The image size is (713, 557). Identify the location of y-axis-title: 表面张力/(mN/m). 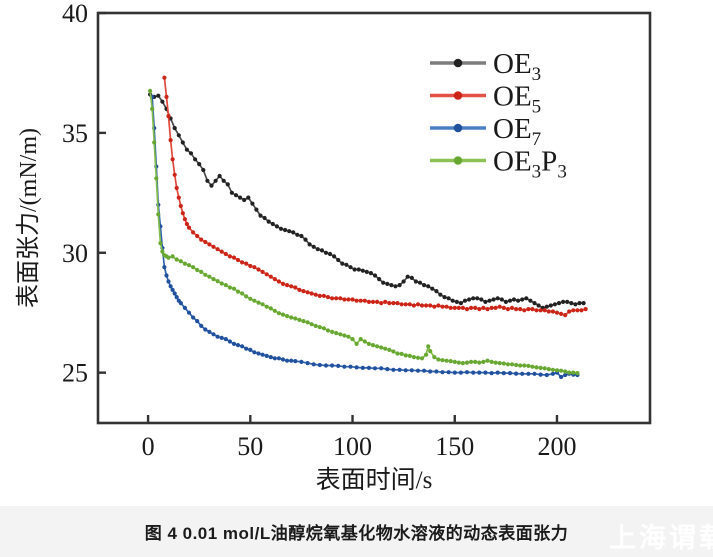
(28, 218).